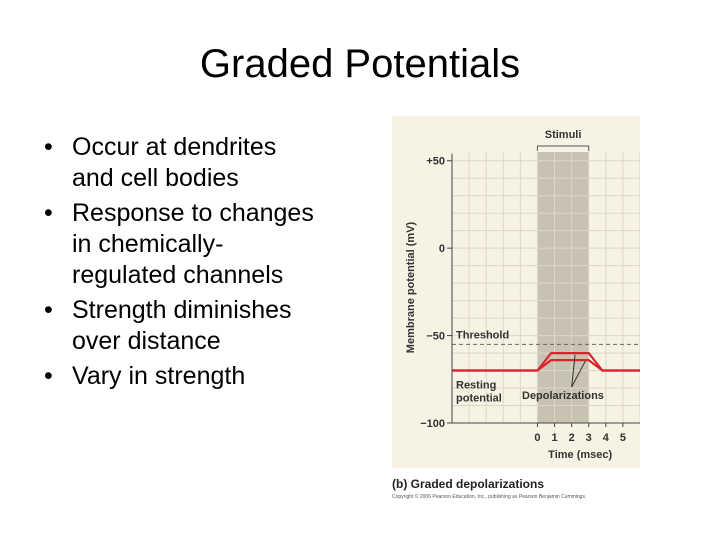 The width and height of the screenshot is (720, 540). What do you see at coordinates (436, 293) in the screenshot?
I see `y-tick-group: +50 0 −50 −100` at bounding box center [436, 293].